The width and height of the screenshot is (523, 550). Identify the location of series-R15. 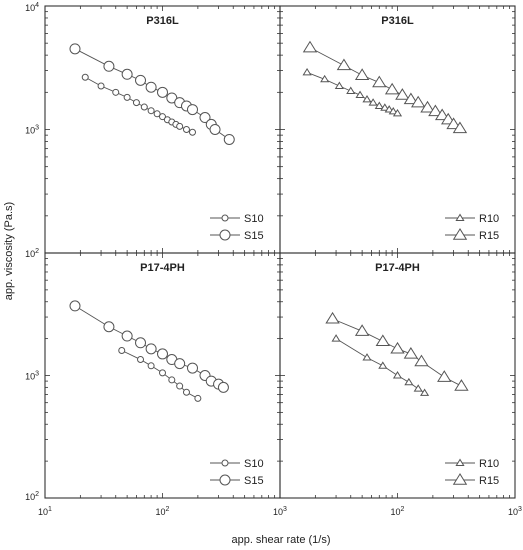
(385, 87).